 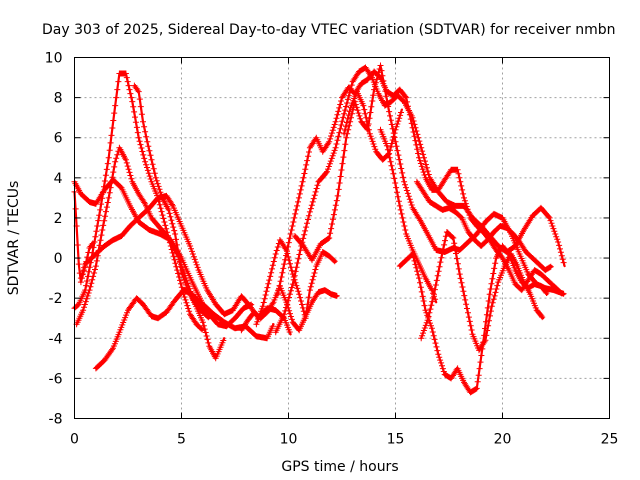 I want to click on y-tick-label: -6, so click(x=56, y=379).